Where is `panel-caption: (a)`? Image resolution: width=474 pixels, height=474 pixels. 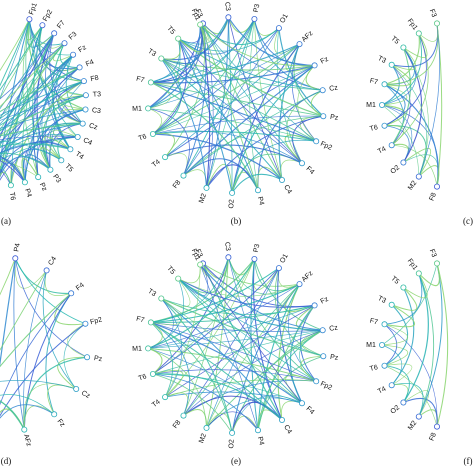 panel-caption: (a) is located at coordinates (6, 221).